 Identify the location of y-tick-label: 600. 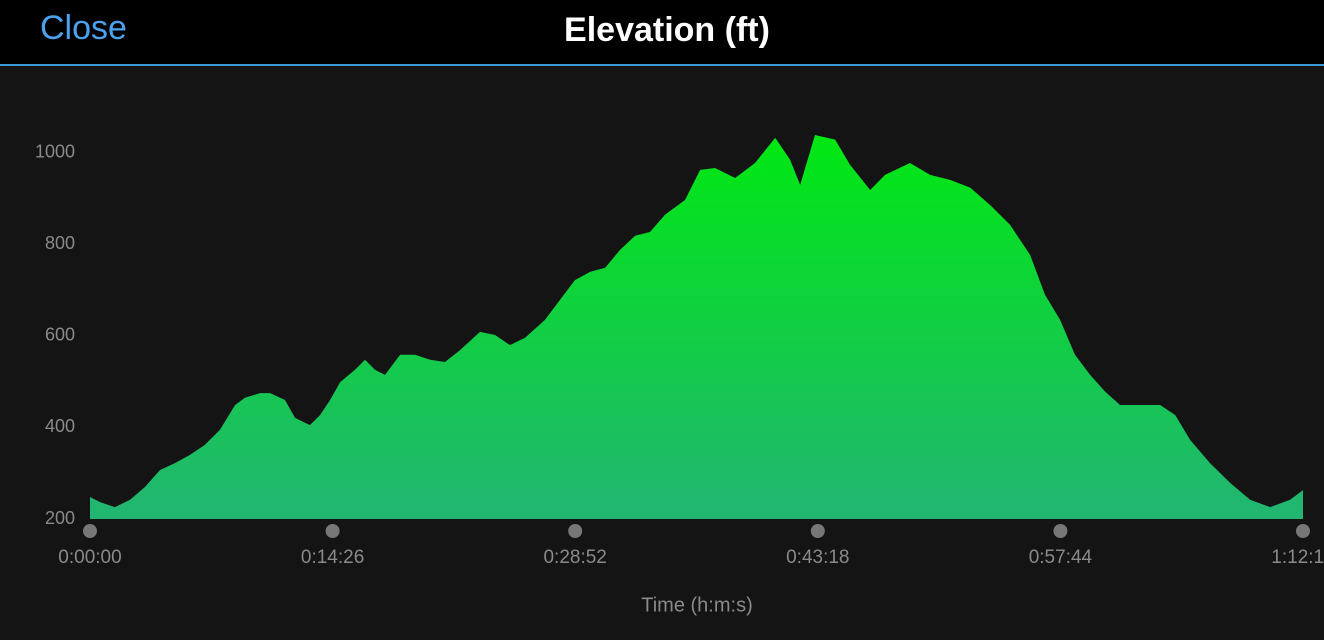
(60, 335).